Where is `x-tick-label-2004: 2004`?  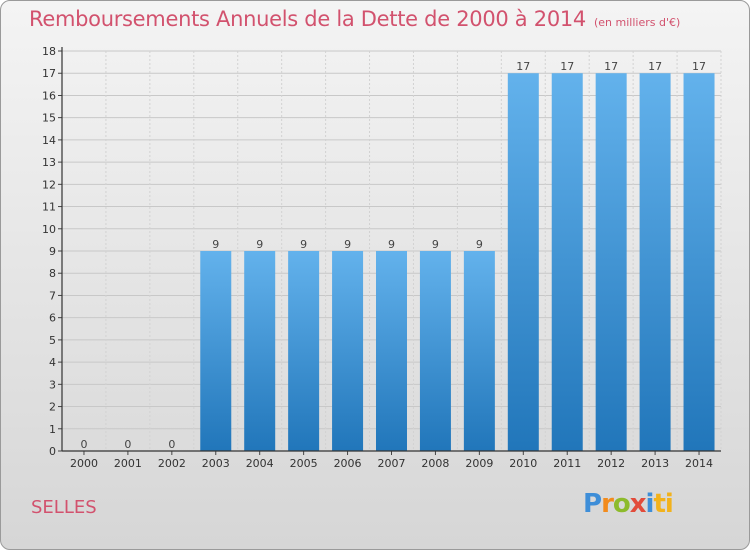 x-tick-label-2004: 2004 is located at coordinates (260, 463).